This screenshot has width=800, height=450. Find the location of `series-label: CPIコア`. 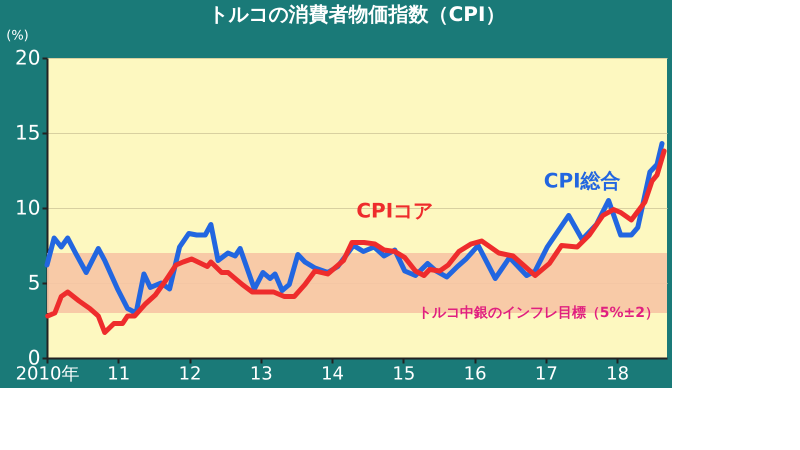

series-label: CPIコア is located at coordinates (395, 210).